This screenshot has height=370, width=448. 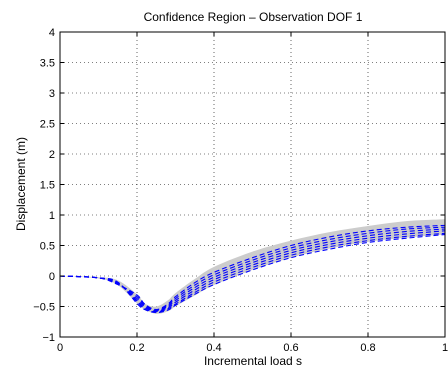 I want to click on y-tick-label: 2.5, so click(x=47, y=125).